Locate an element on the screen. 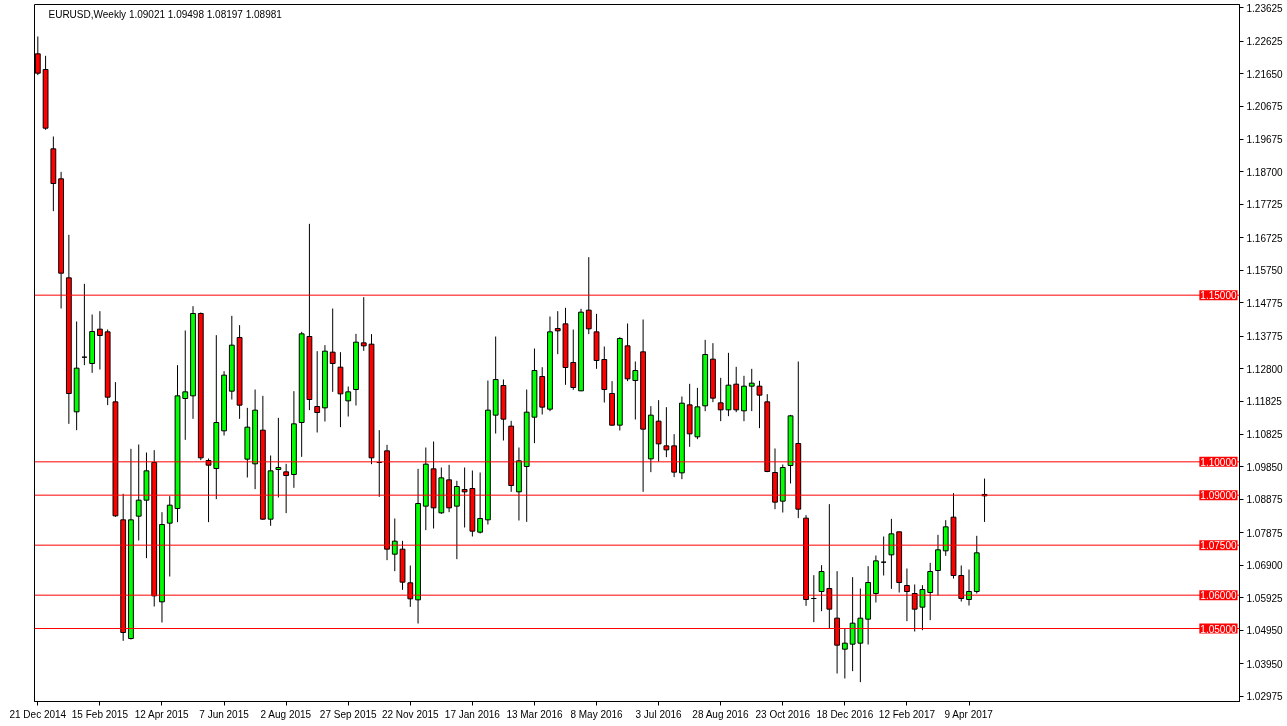 This screenshot has width=1287, height=726. x-tick-label: 15 Feb 2015 is located at coordinates (100, 714).